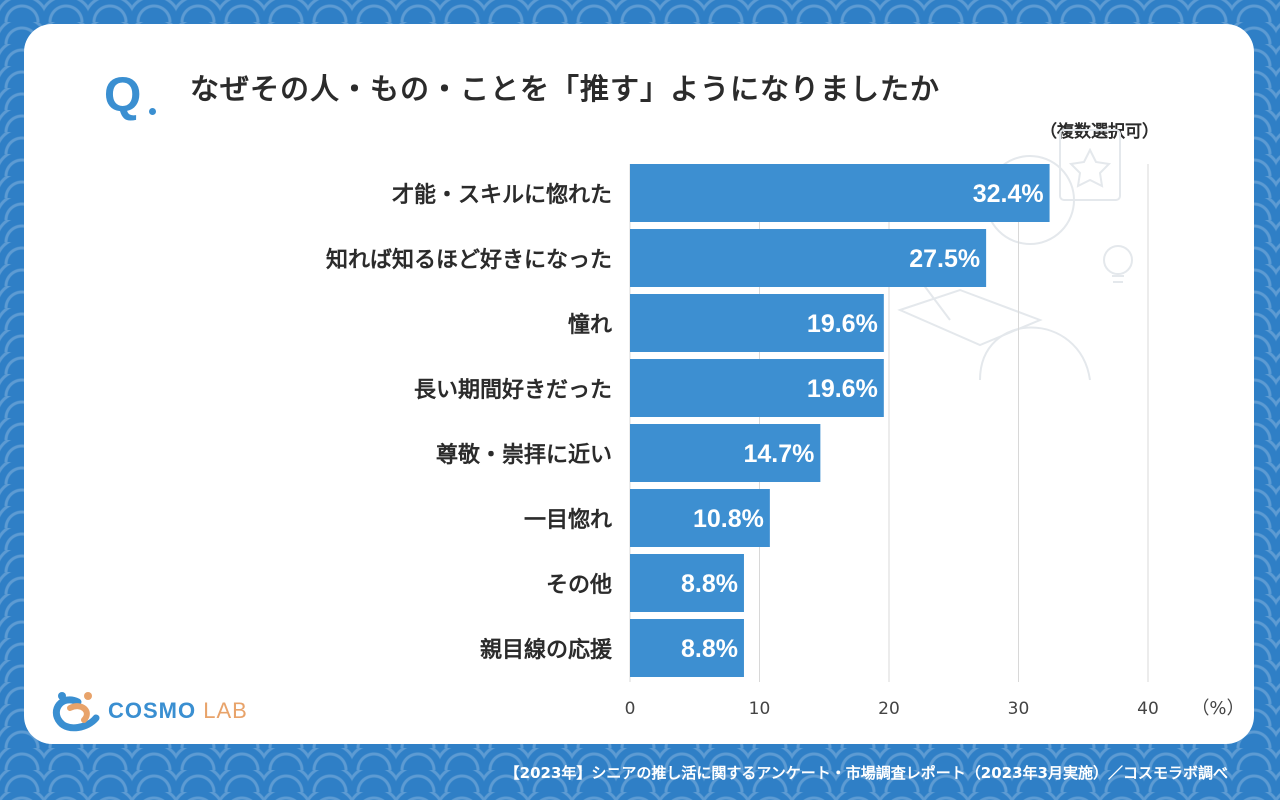  I want to click on category-label: 尊敬・崇拝に近い, so click(524, 455).